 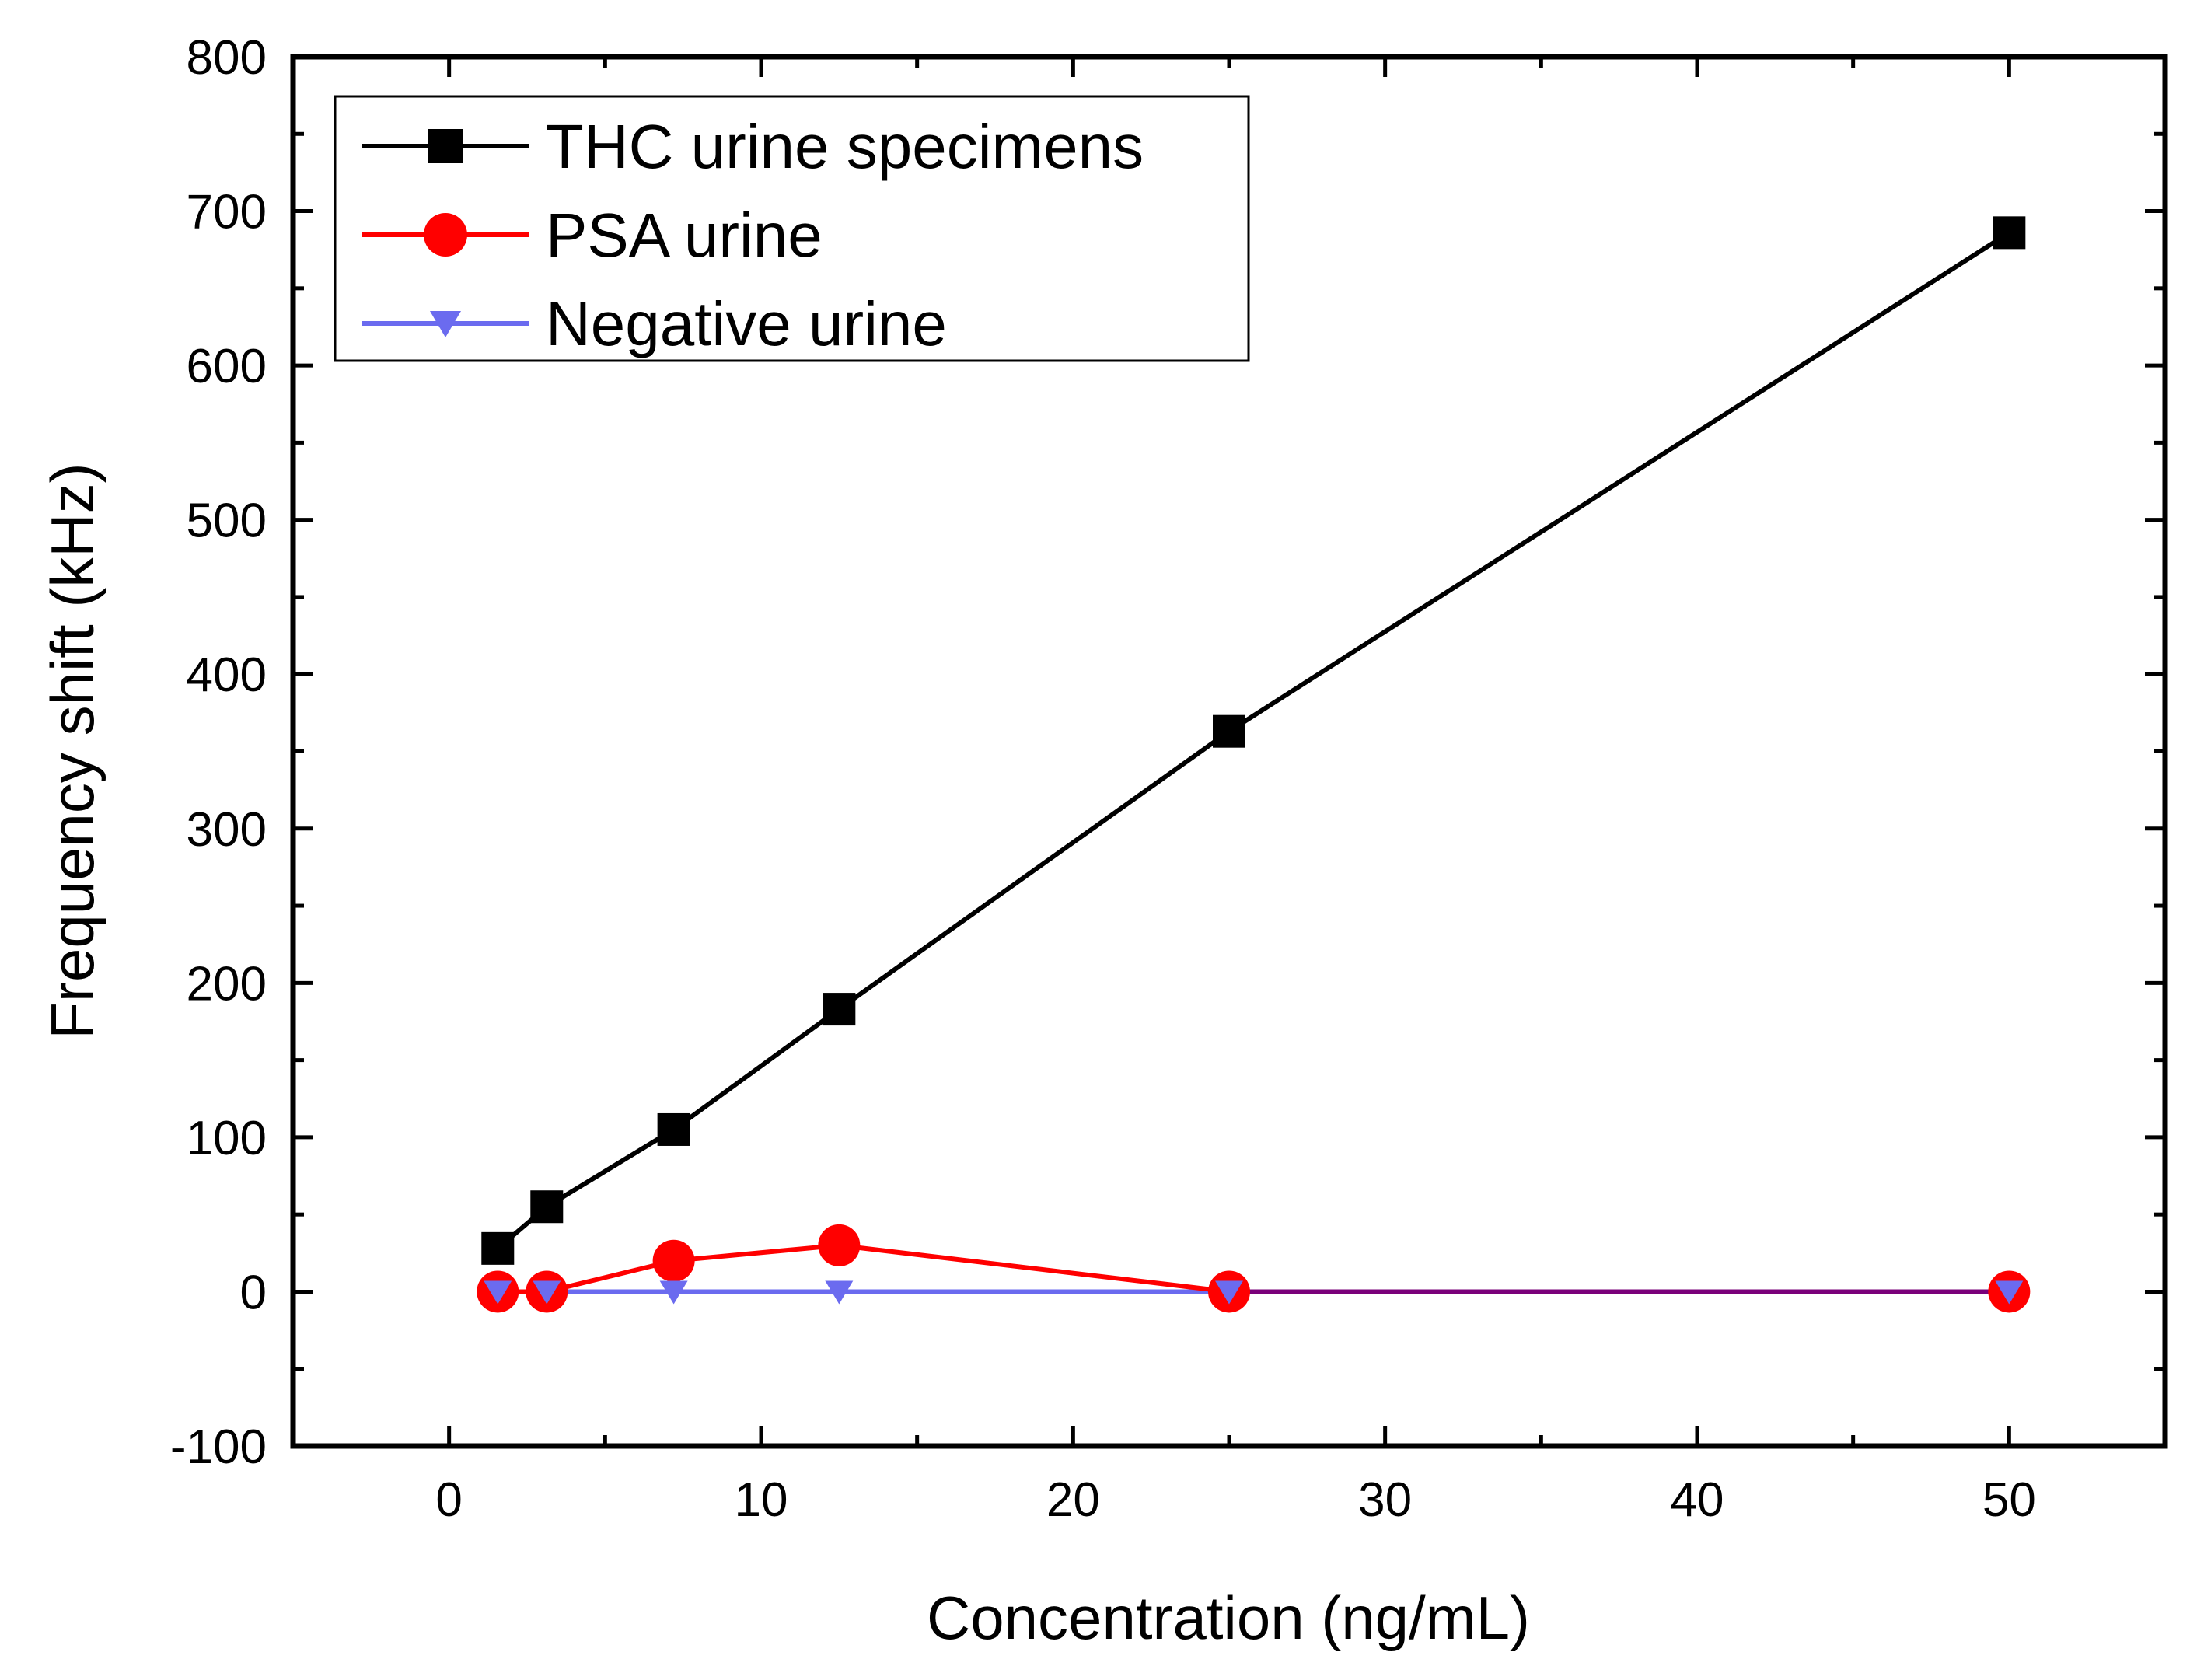 What do you see at coordinates (845, 147) in the screenshot?
I see `legend-label-thc: THC urine specimens` at bounding box center [845, 147].